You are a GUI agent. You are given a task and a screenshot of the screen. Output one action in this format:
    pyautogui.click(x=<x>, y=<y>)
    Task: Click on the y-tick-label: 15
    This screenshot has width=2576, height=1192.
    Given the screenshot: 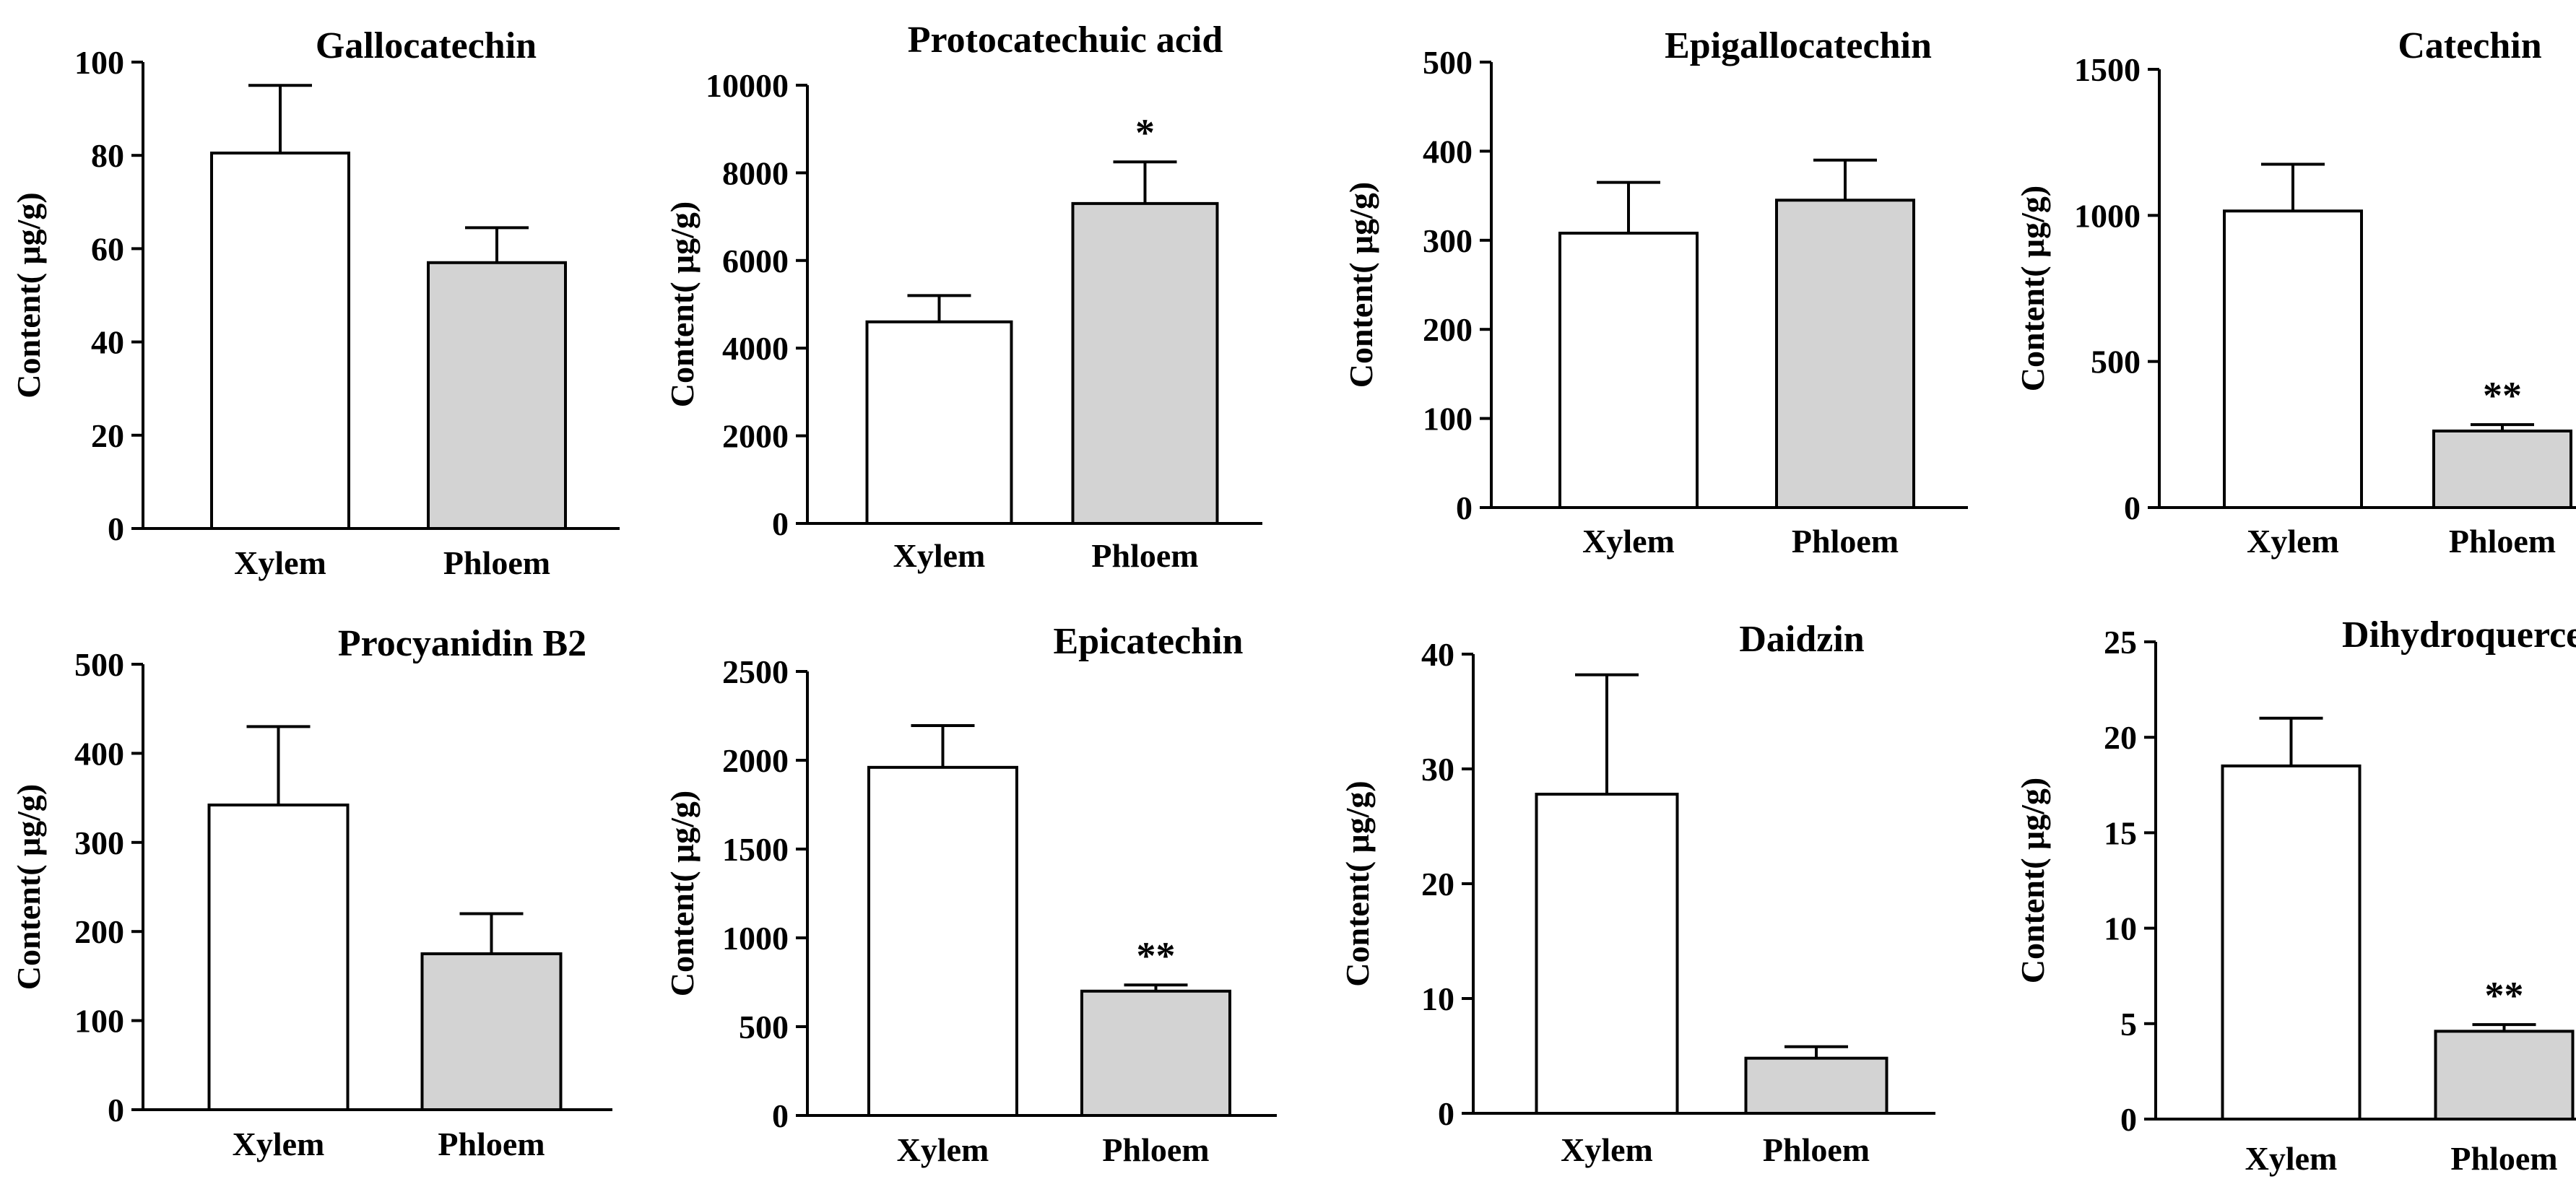 What is the action you would take?
    pyautogui.click(x=2120, y=832)
    